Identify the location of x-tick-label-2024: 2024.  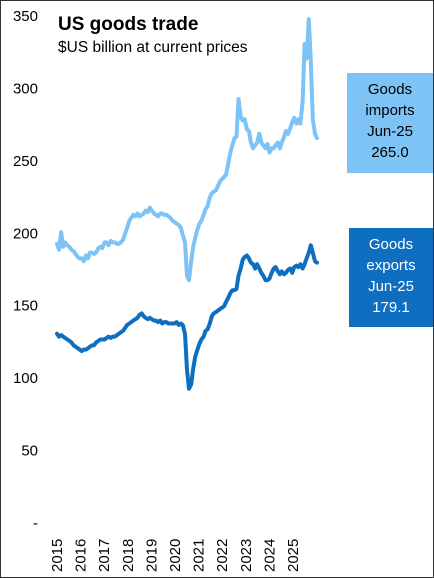
(269, 555).